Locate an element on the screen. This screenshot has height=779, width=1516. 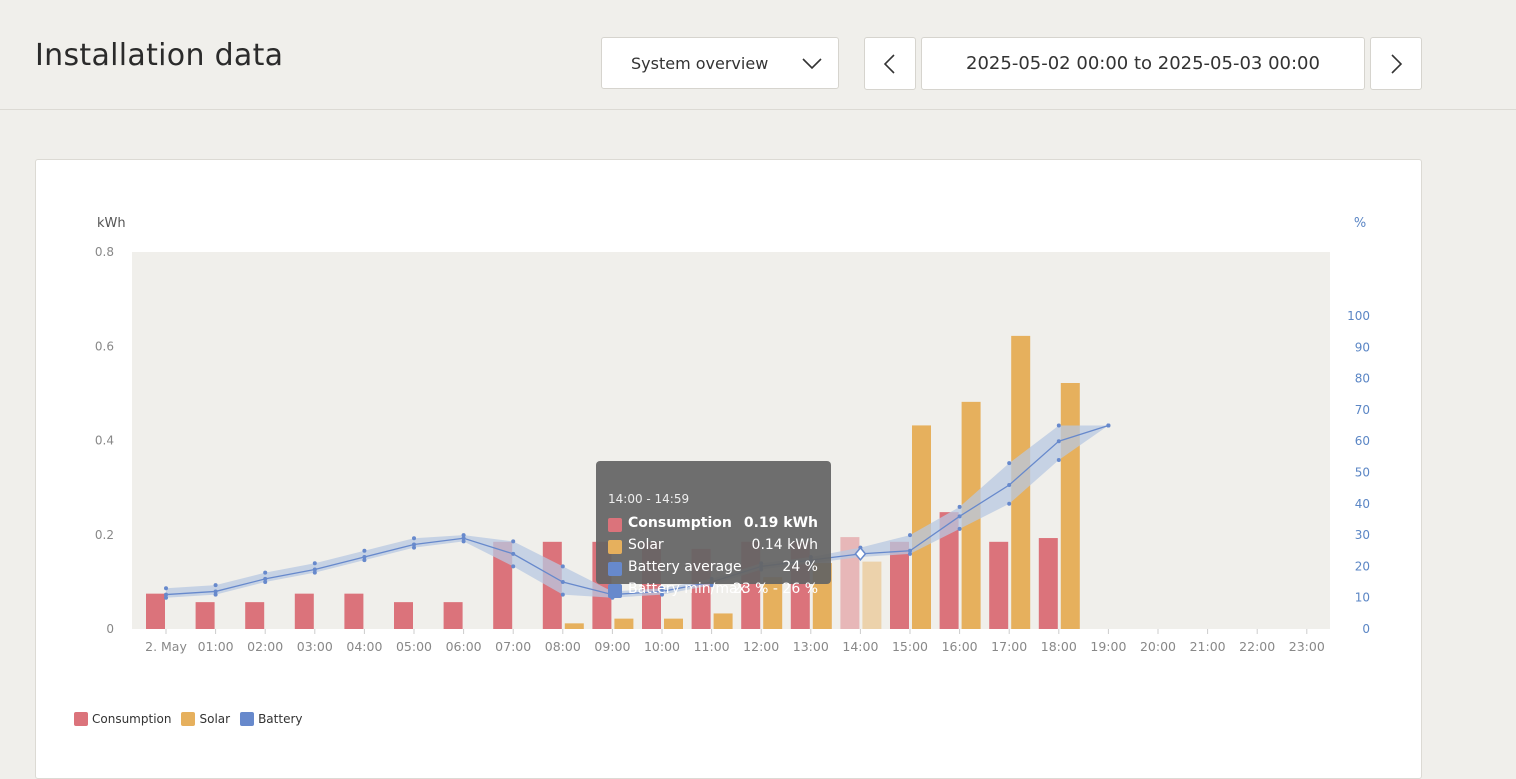
x-axis-tick: 15:00 is located at coordinates (910, 646).